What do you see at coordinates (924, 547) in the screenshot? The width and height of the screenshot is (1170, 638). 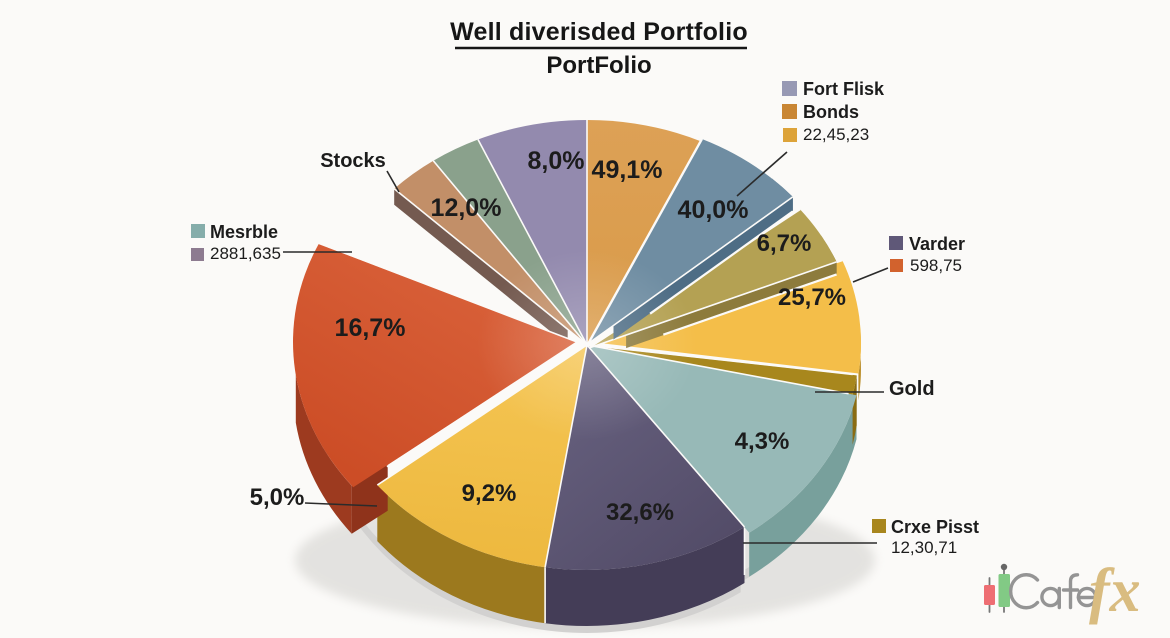 I see `svg-text: 12,30,71` at bounding box center [924, 547].